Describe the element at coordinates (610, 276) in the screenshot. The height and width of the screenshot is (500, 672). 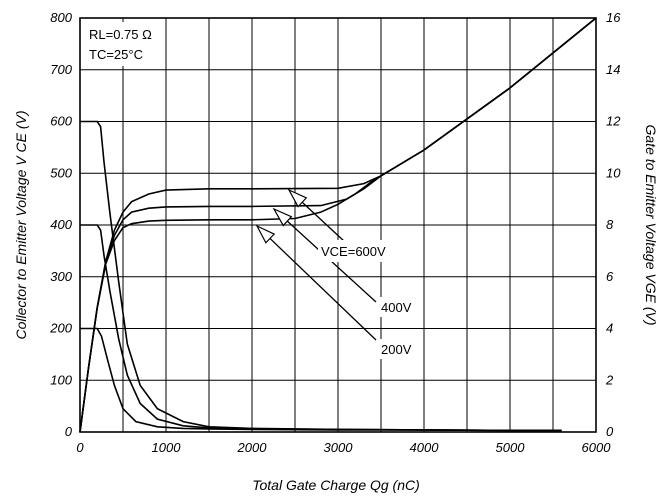
I see `y-right-tick-label: 6` at that location.